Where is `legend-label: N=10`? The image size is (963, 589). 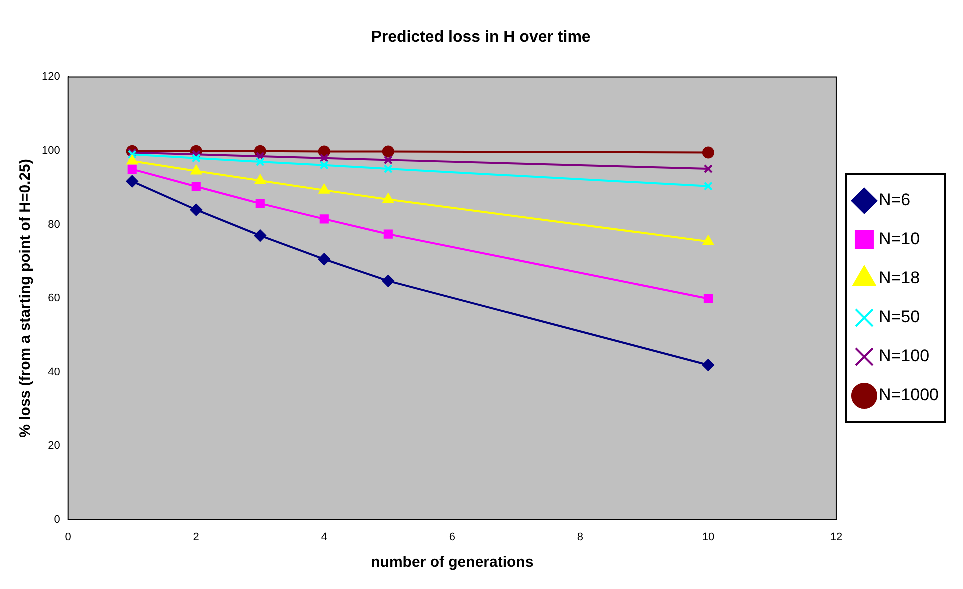
legend-label: N=10 is located at coordinates (899, 239).